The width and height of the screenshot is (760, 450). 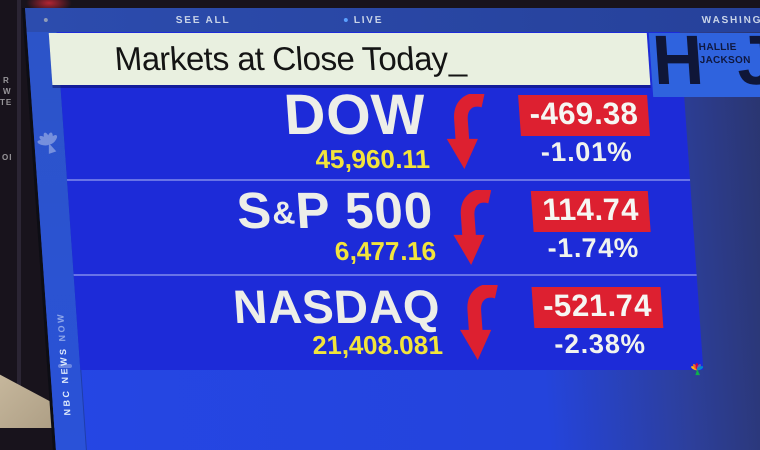 I want to click on board-title: Markets at Close Today_, so click(x=290, y=58).